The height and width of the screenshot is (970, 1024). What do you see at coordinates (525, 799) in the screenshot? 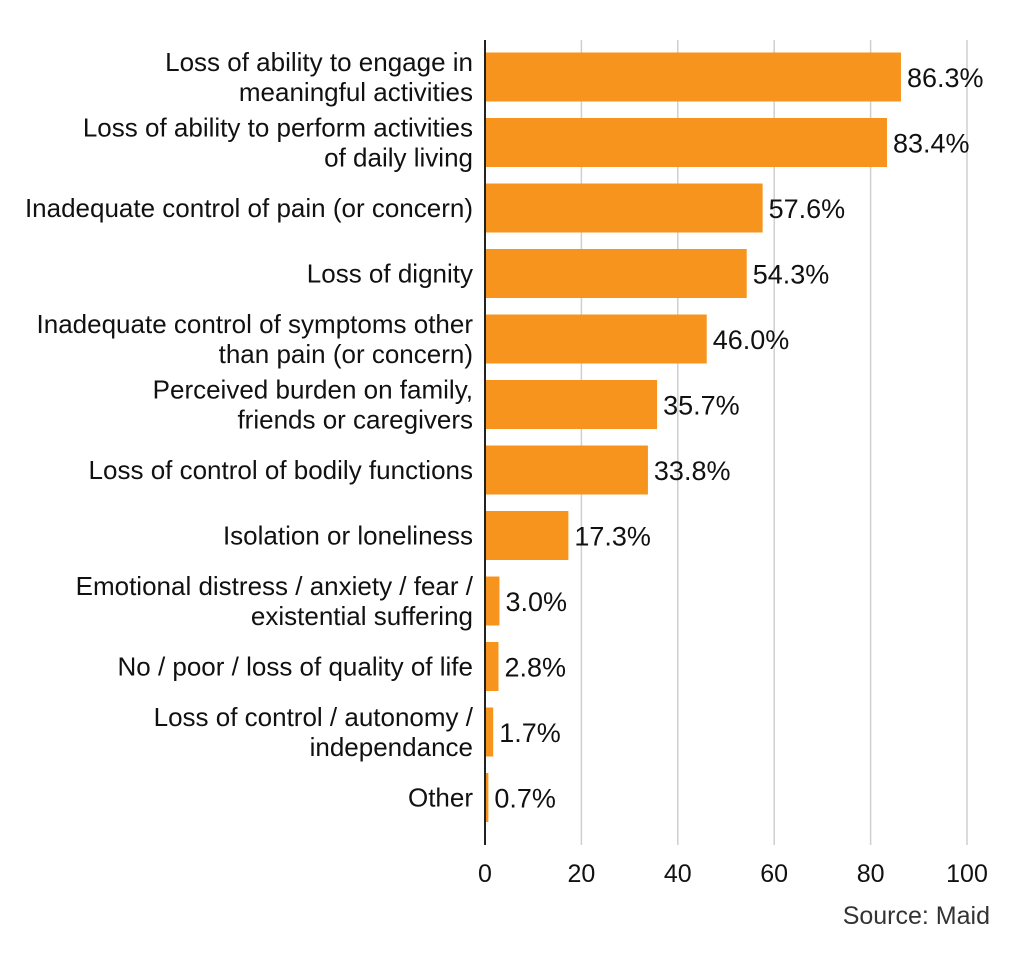
I see `data-label: 0.7%` at bounding box center [525, 799].